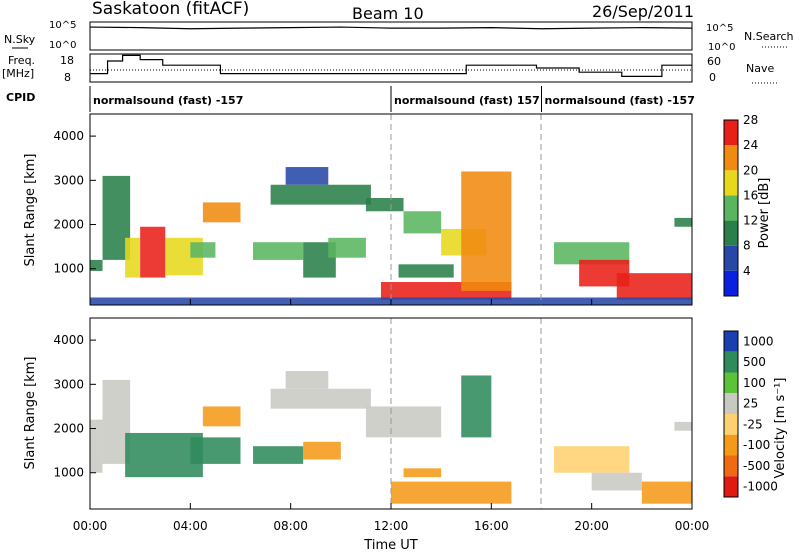 This screenshot has width=800, height=554. I want to click on velocity-colorbar-tick: 1000, so click(758, 341).